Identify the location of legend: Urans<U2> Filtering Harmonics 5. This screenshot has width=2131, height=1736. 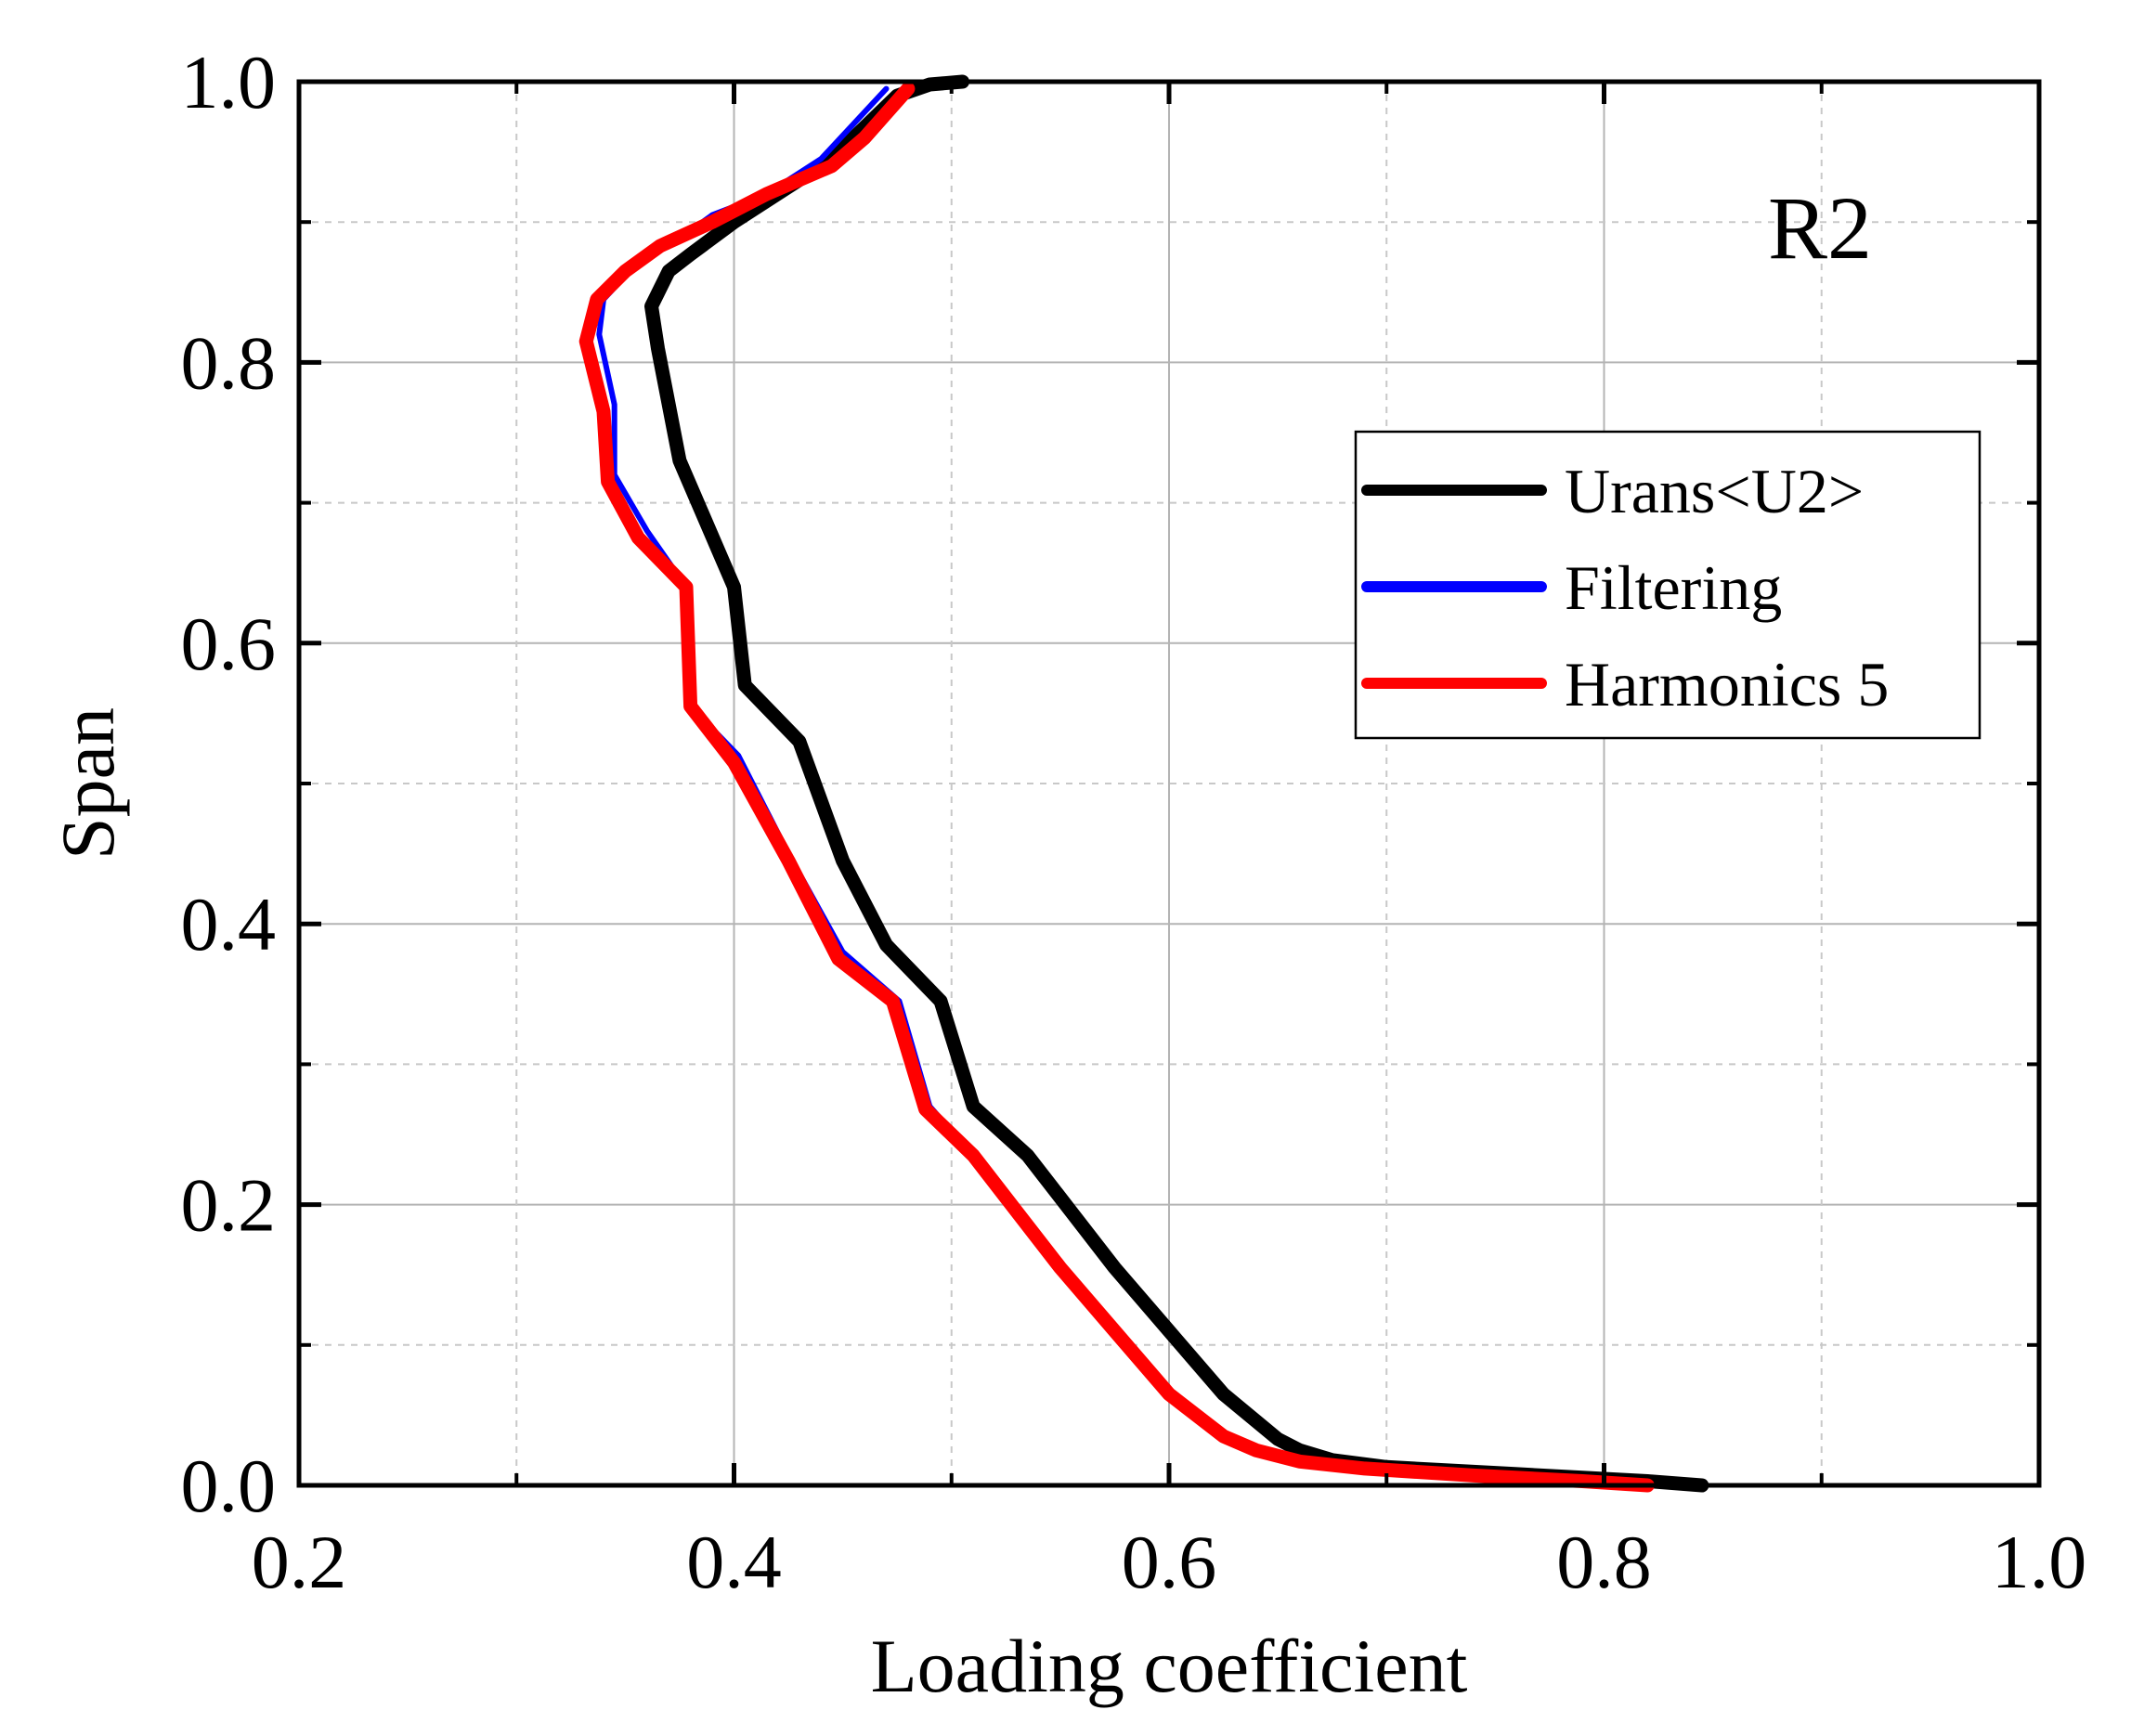
(1668, 585).